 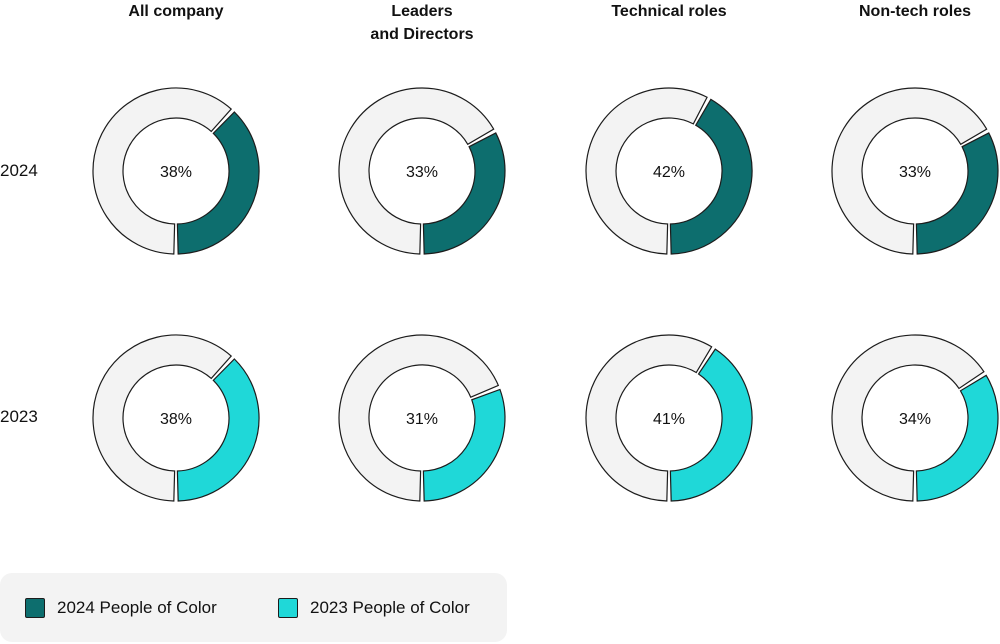 I want to click on legend-label-2023: 2023 People of Color, so click(x=390, y=607).